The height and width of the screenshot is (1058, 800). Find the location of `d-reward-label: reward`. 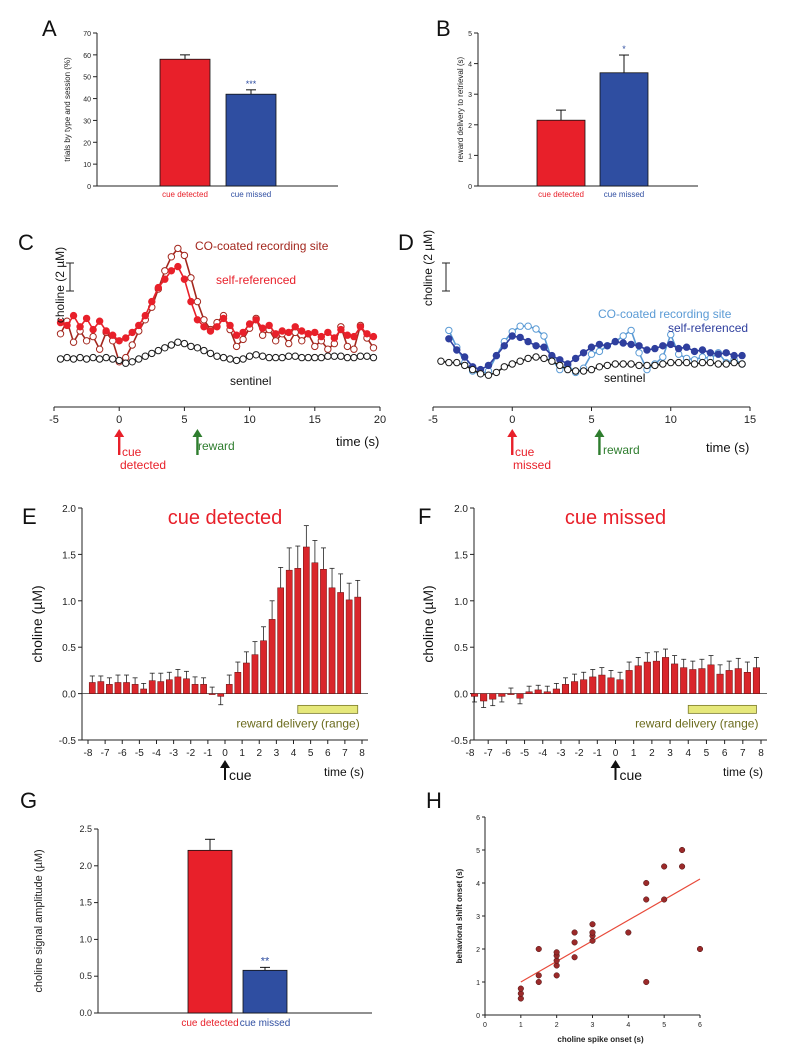

d-reward-label: reward is located at coordinates (621, 450).